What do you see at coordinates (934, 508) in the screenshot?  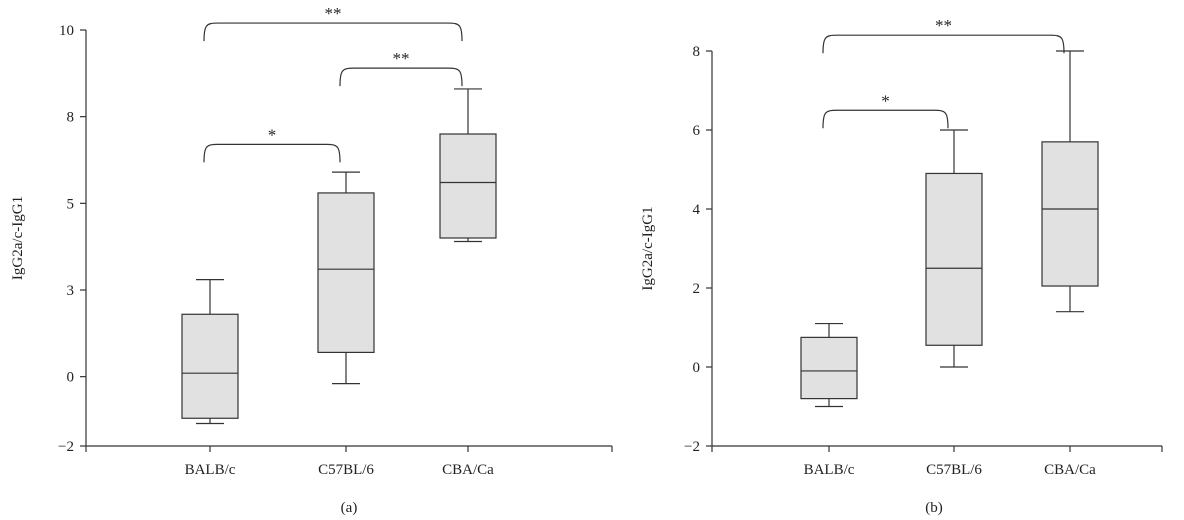 I see `panel-label: (b)` at bounding box center [934, 508].